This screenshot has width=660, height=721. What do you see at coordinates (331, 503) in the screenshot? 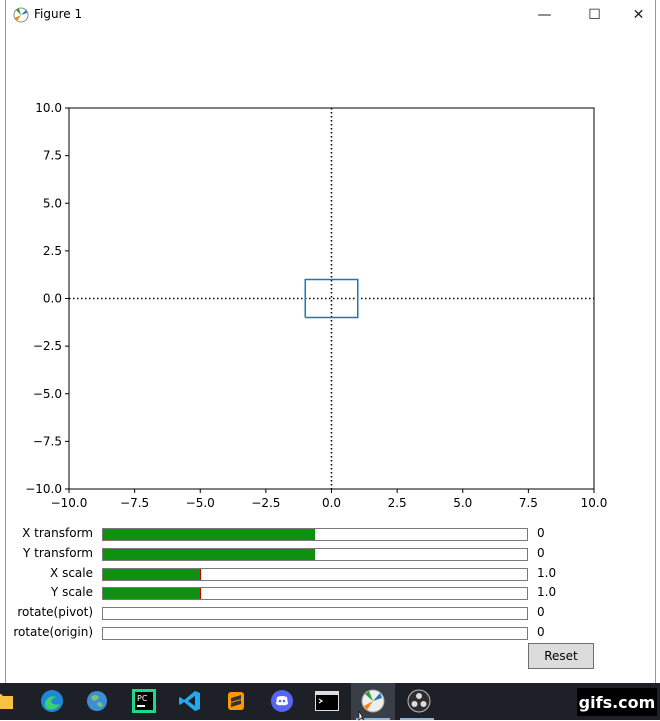
I see `x-tick-label: 0.0` at bounding box center [331, 503].